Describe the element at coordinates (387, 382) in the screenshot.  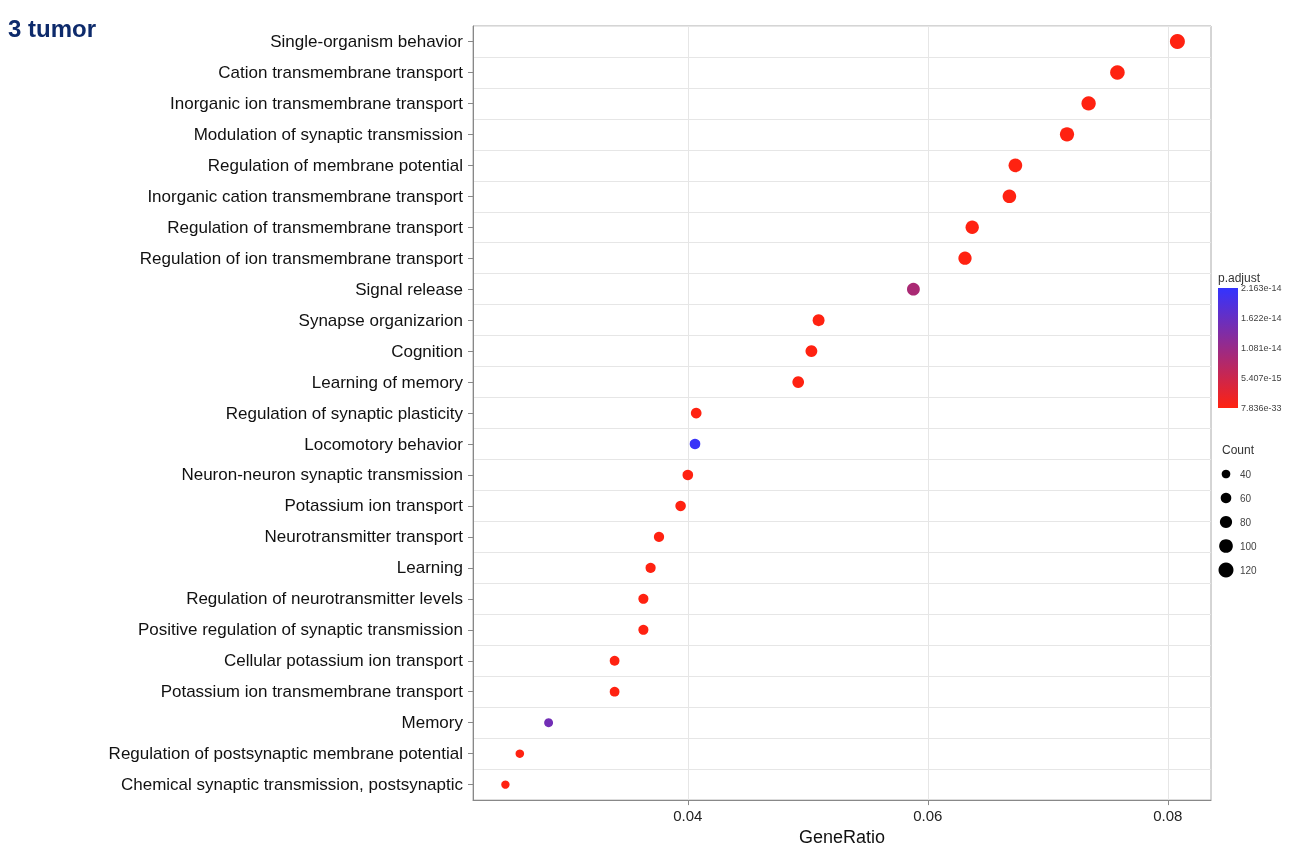
I see `y-tick-label: Learning of memory` at that location.